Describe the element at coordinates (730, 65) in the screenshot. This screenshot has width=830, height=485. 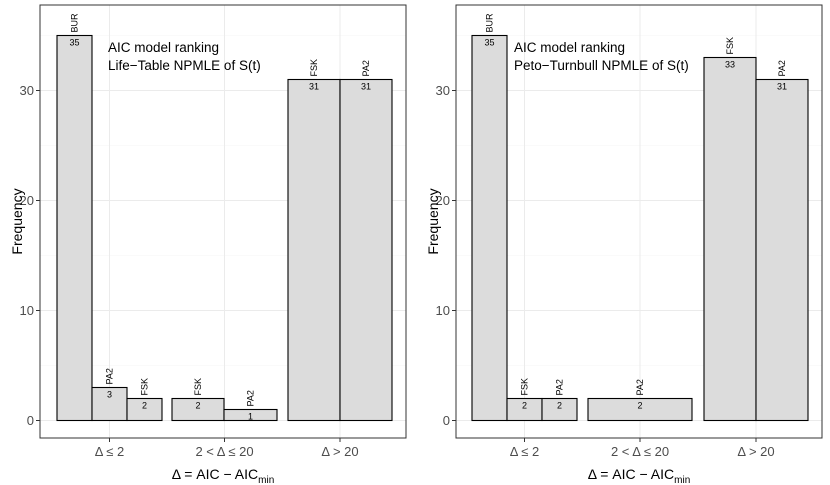
I see `bar-value-label: 33` at that location.